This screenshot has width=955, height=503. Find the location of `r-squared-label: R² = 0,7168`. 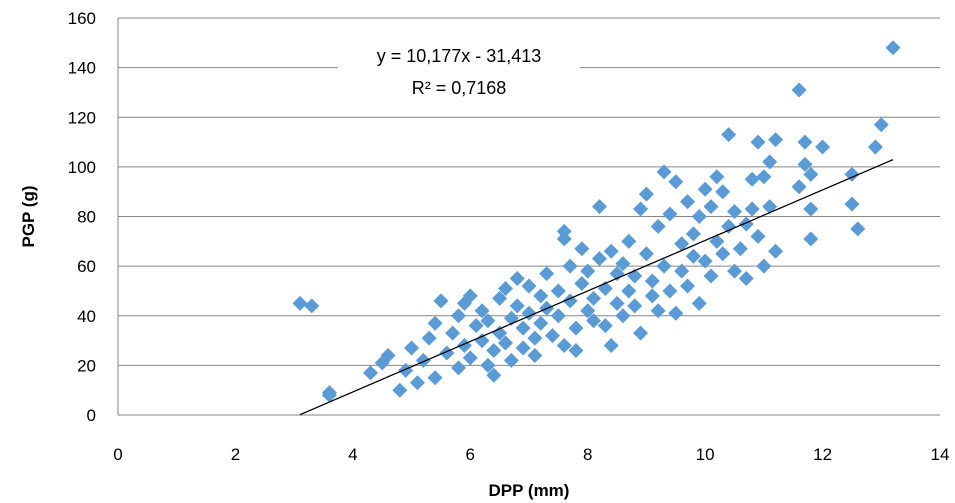

r-squared-label: R² = 0,7168 is located at coordinates (459, 88).